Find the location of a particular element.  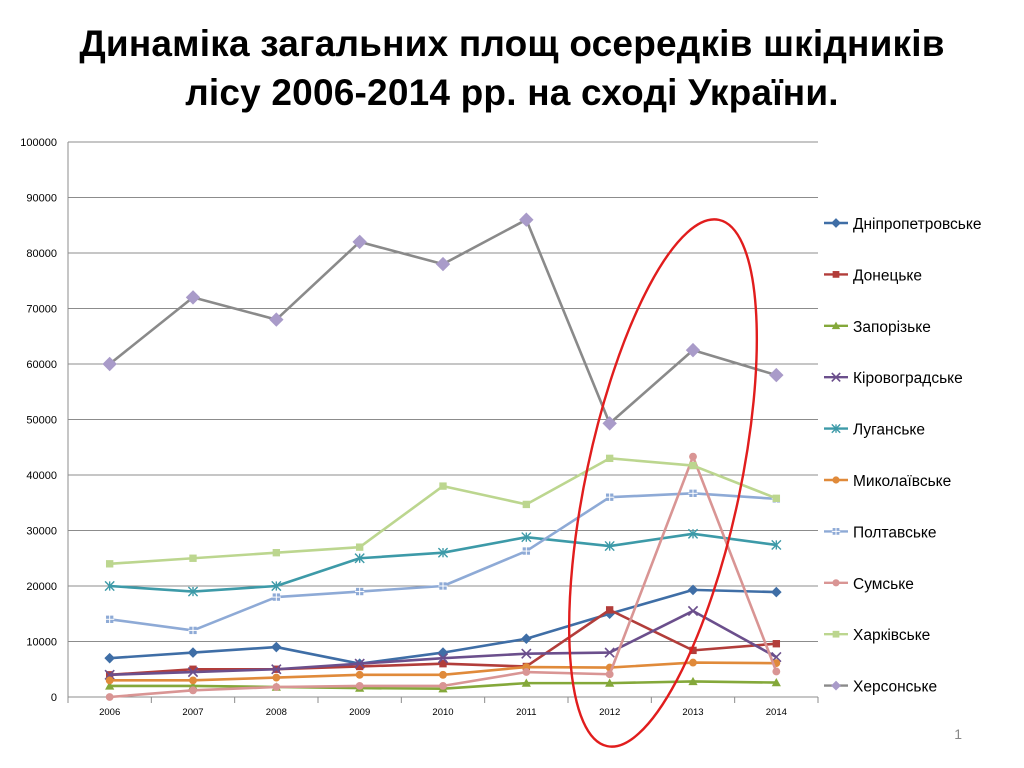

y-tick-label-2: 20000 is located at coordinates (41, 587).